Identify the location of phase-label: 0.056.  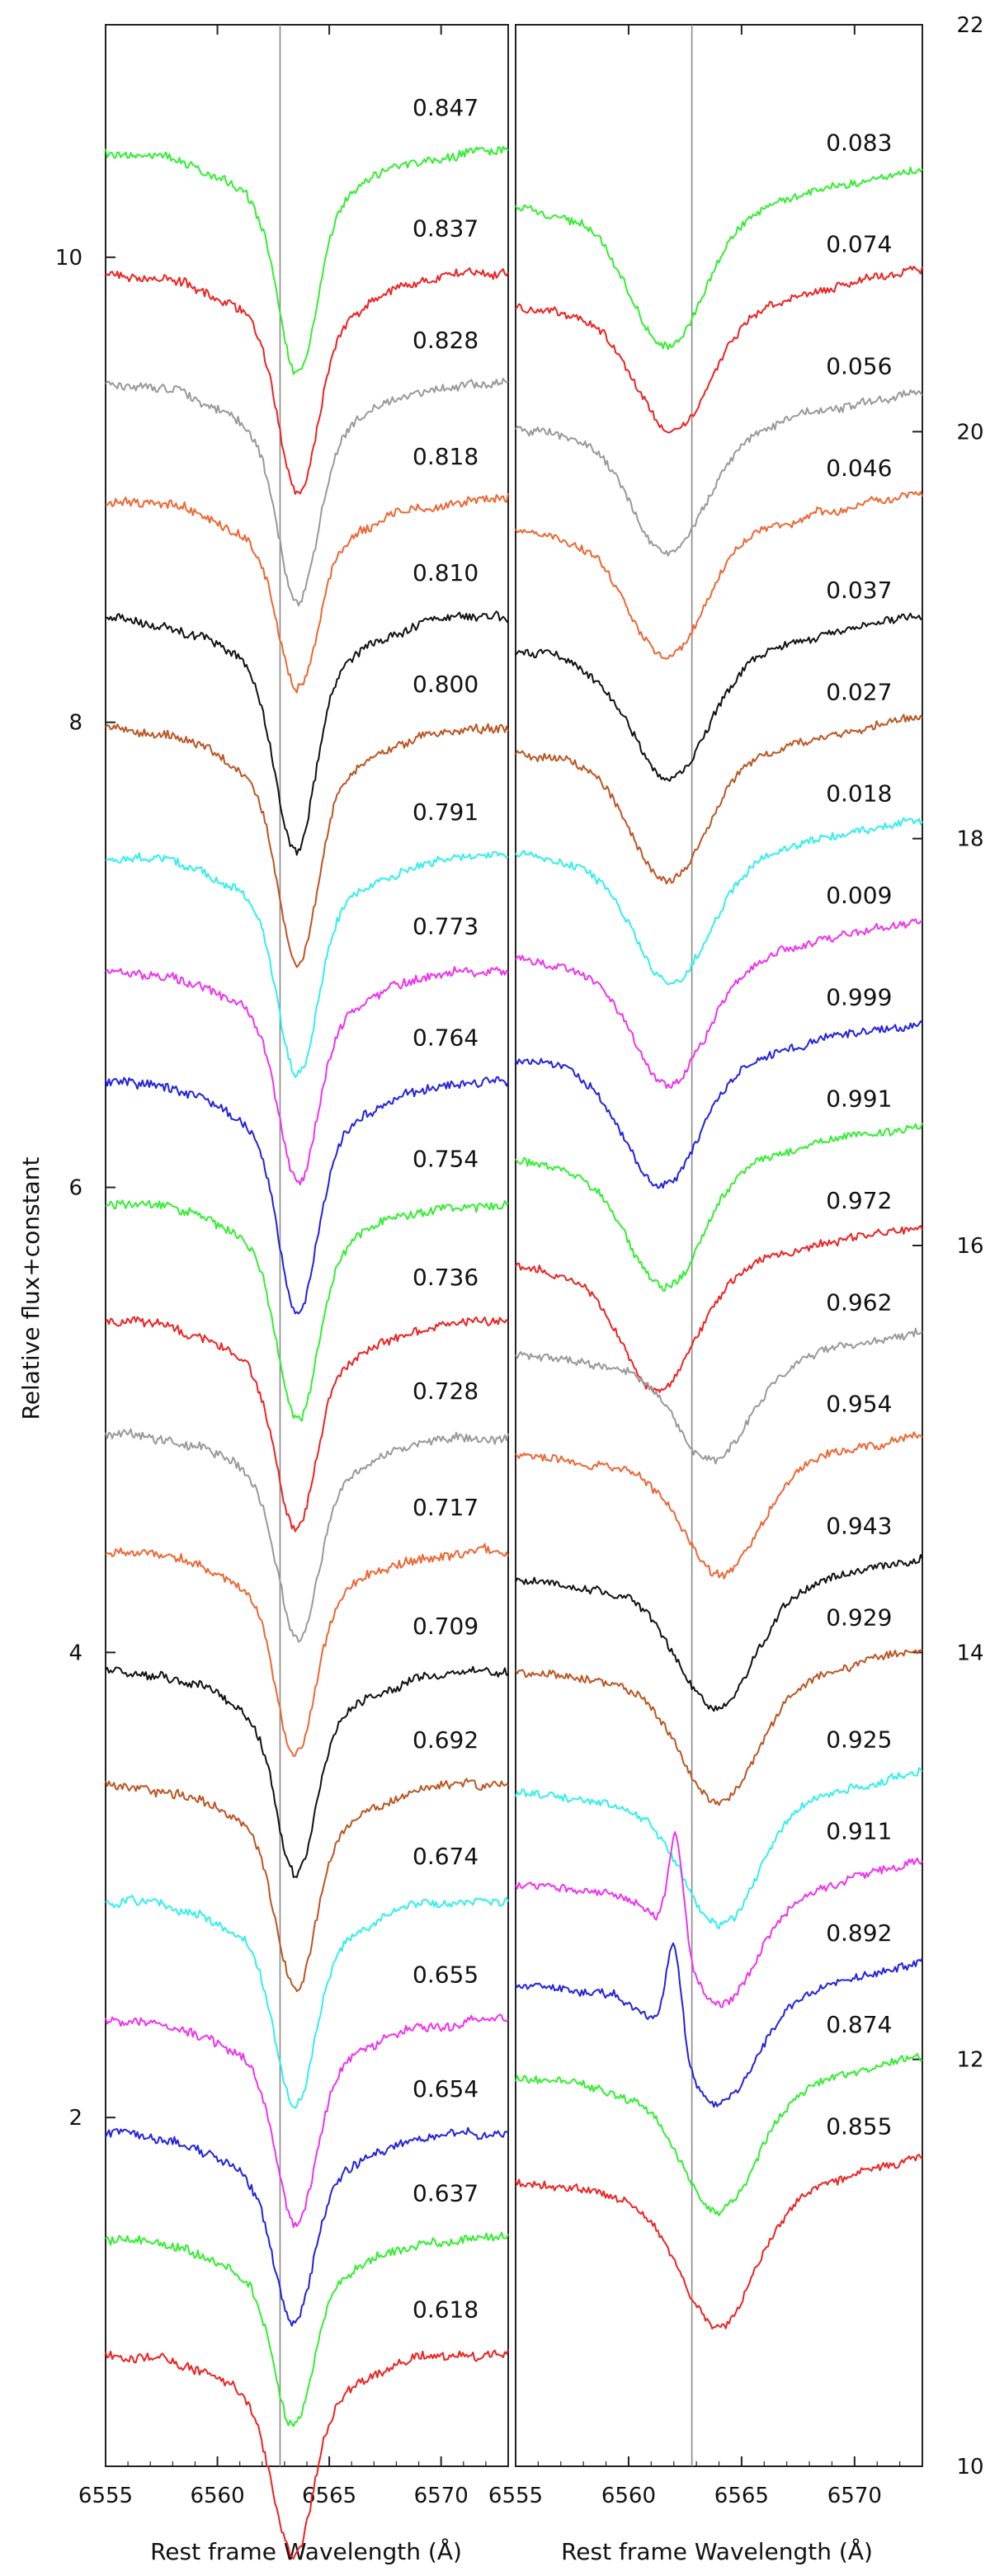
(859, 367).